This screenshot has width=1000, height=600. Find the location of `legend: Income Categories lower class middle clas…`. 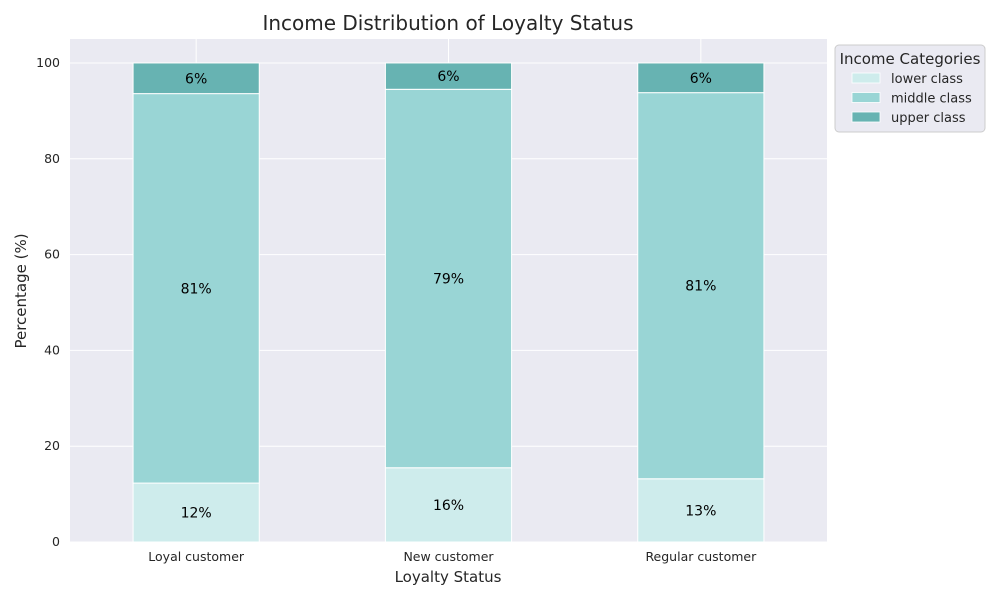

legend: Income Categories lower class middle clas… is located at coordinates (910, 88).